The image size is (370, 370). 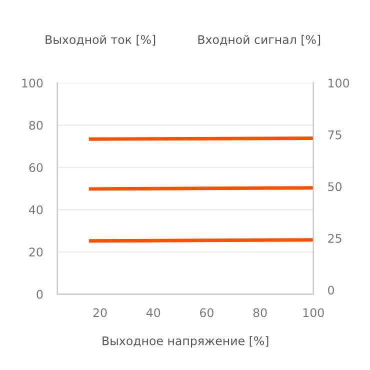 What do you see at coordinates (339, 83) in the screenshot?
I see `y2-tick-label: 100` at bounding box center [339, 83].